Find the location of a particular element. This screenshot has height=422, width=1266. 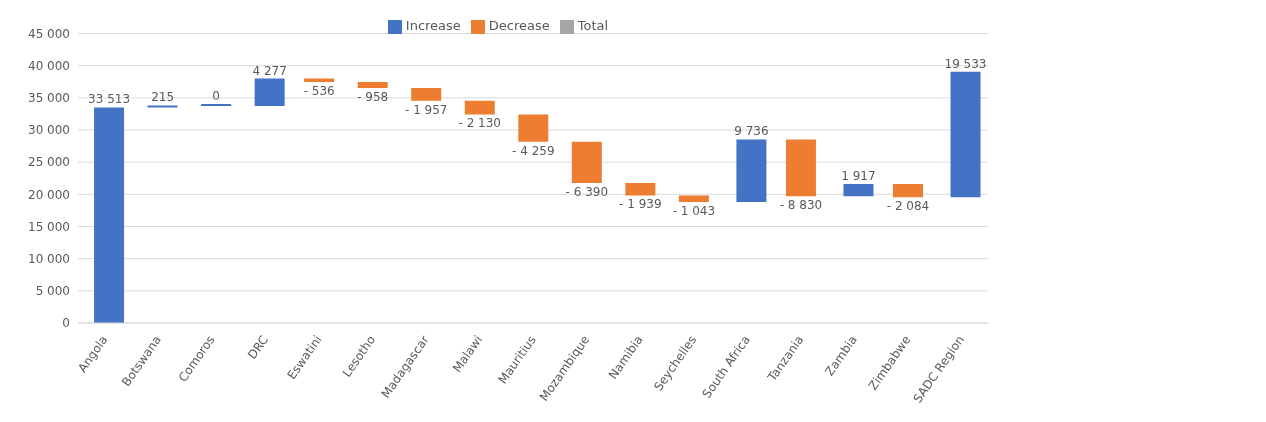

data-label: 4 277 is located at coordinates (269, 70).